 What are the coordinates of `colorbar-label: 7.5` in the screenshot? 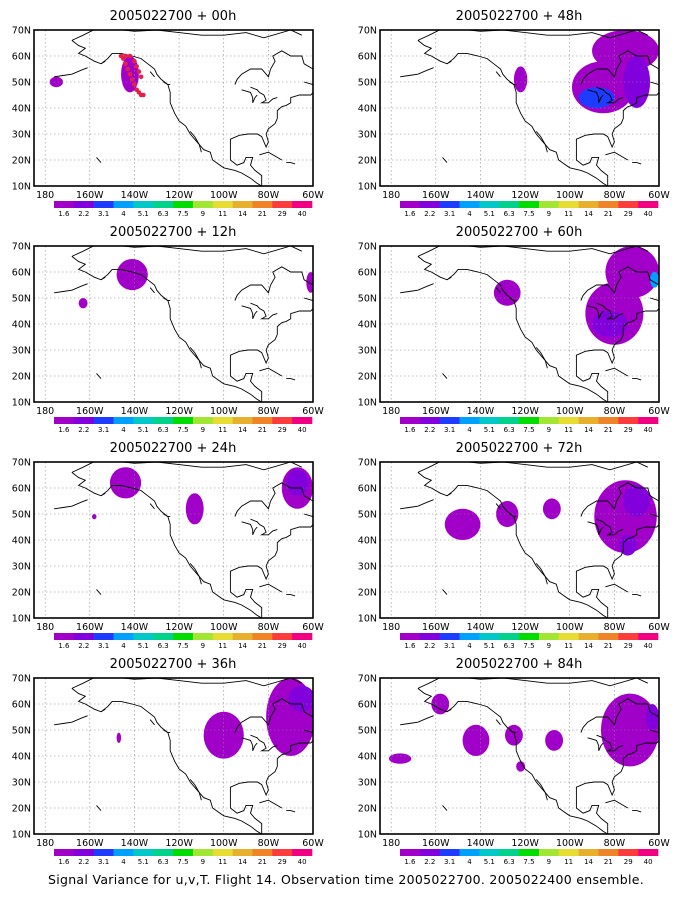 It's located at (182, 645).